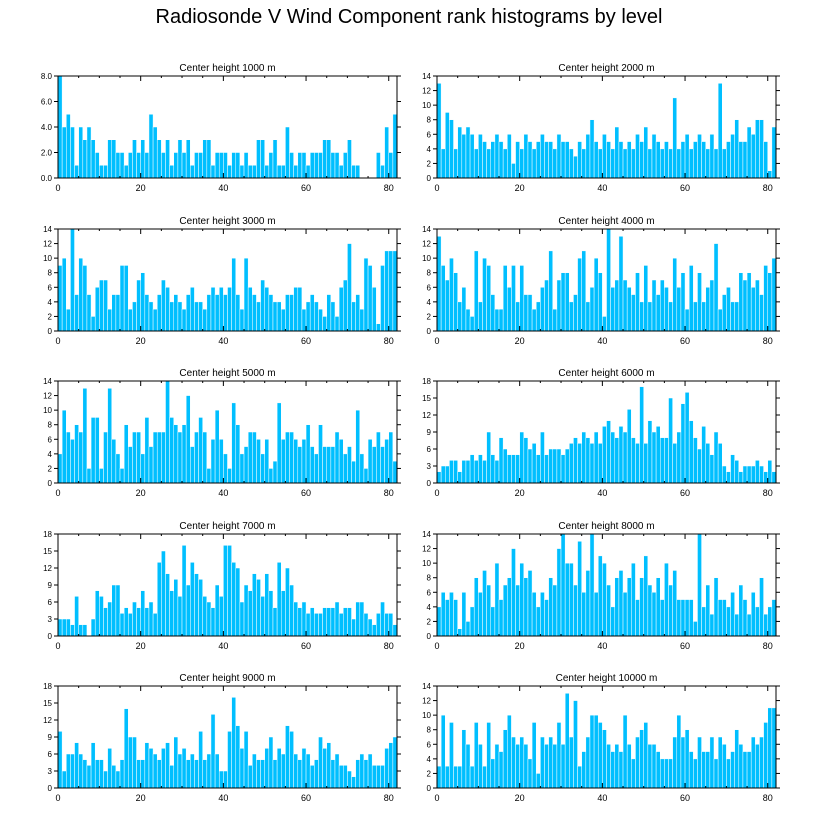  What do you see at coordinates (227, 221) in the screenshot?
I see `panel-title: Center height 3000 m` at bounding box center [227, 221].